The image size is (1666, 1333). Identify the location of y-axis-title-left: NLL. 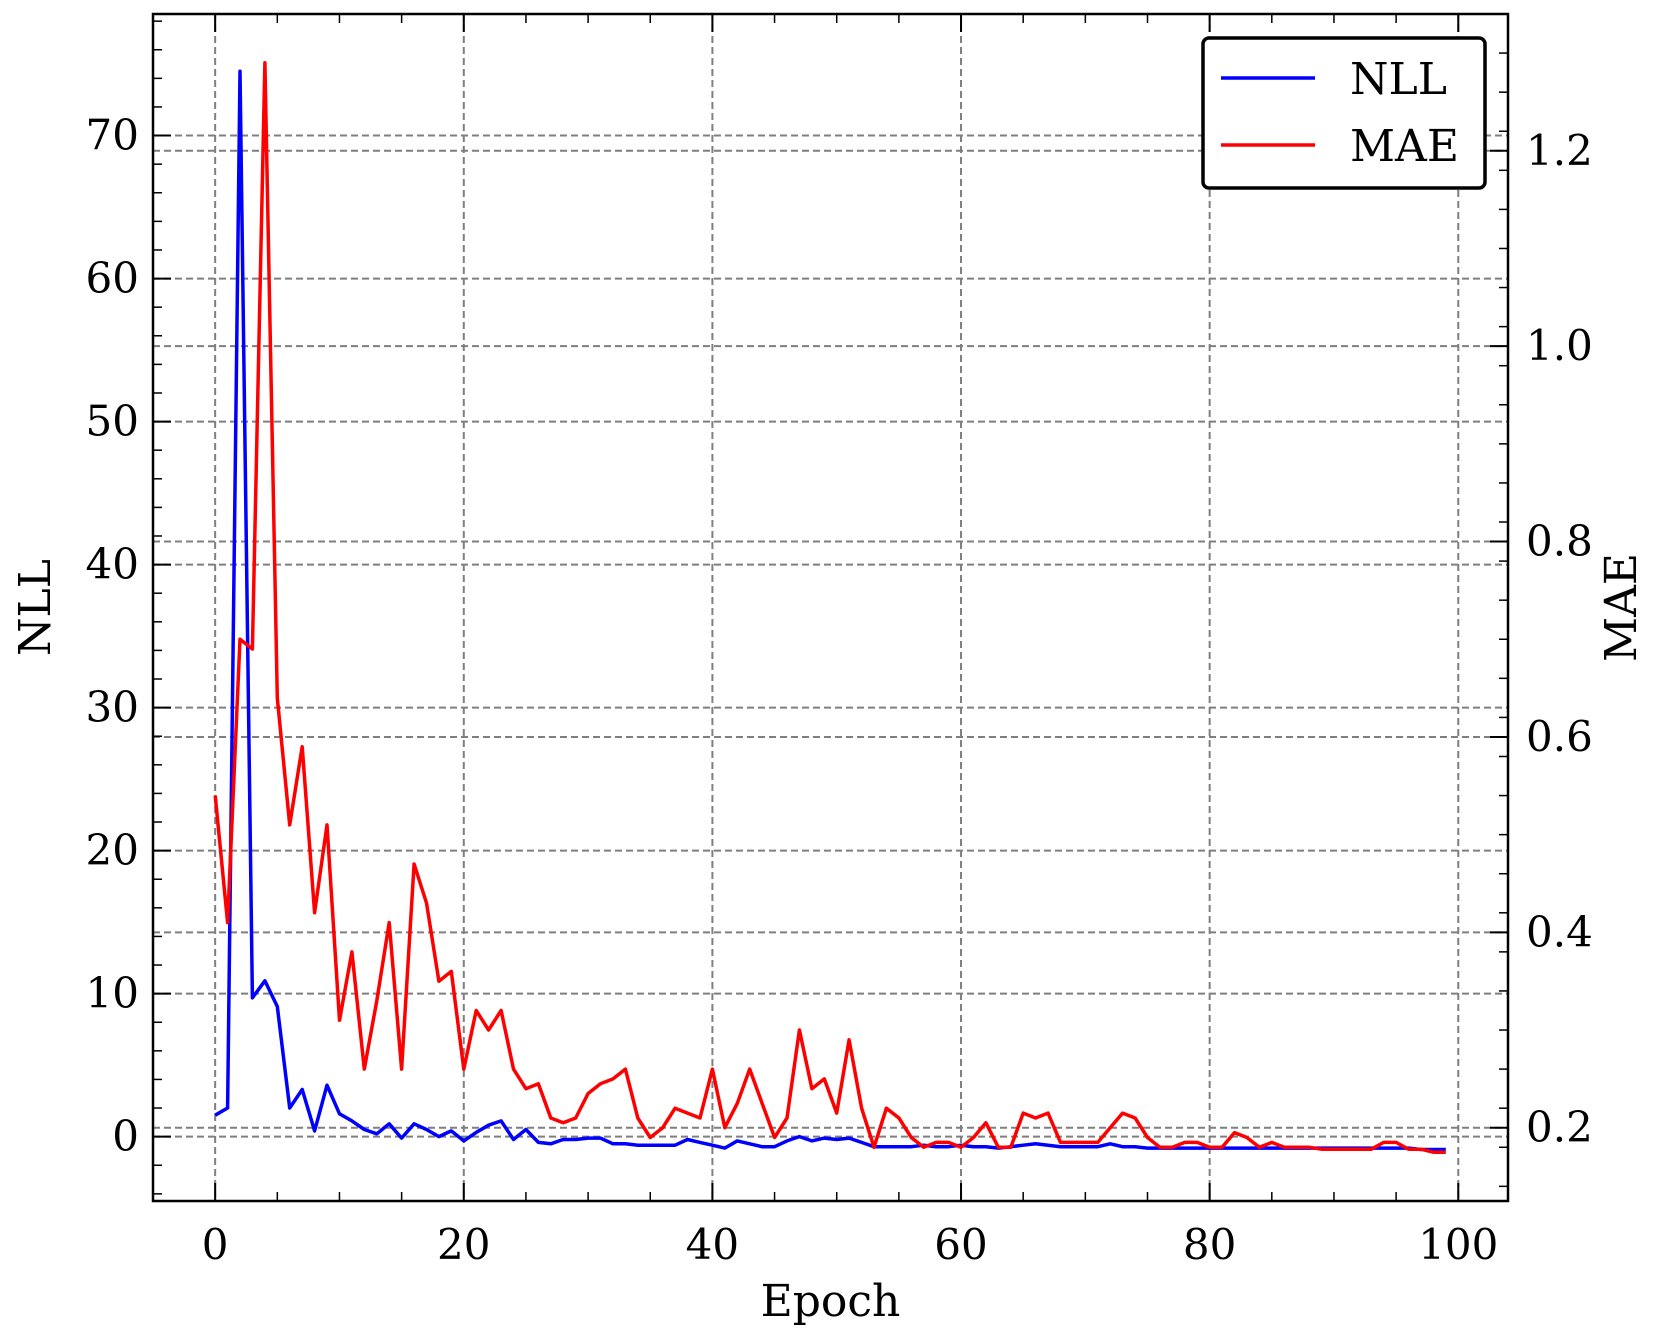
(35, 607).